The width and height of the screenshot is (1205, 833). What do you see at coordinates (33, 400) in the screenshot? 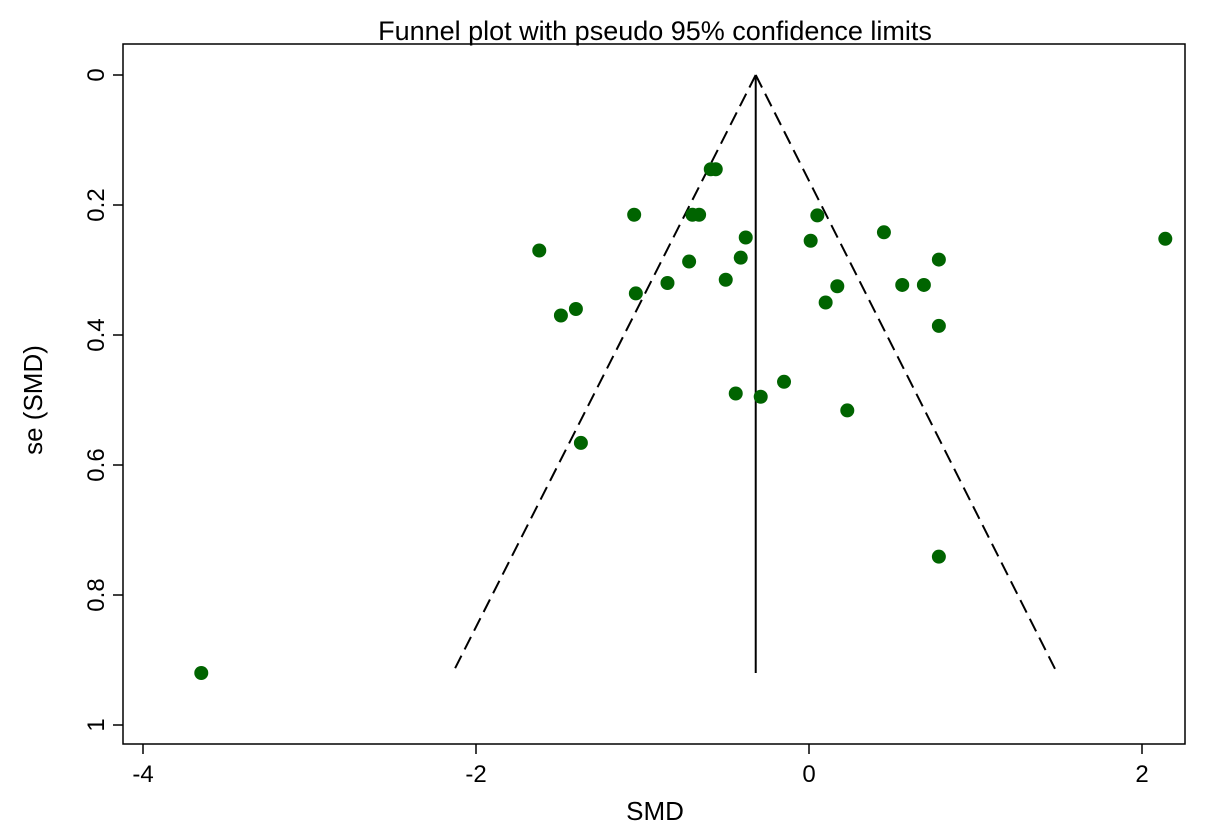
I see `y-axis-label: se (SMD)` at bounding box center [33, 400].